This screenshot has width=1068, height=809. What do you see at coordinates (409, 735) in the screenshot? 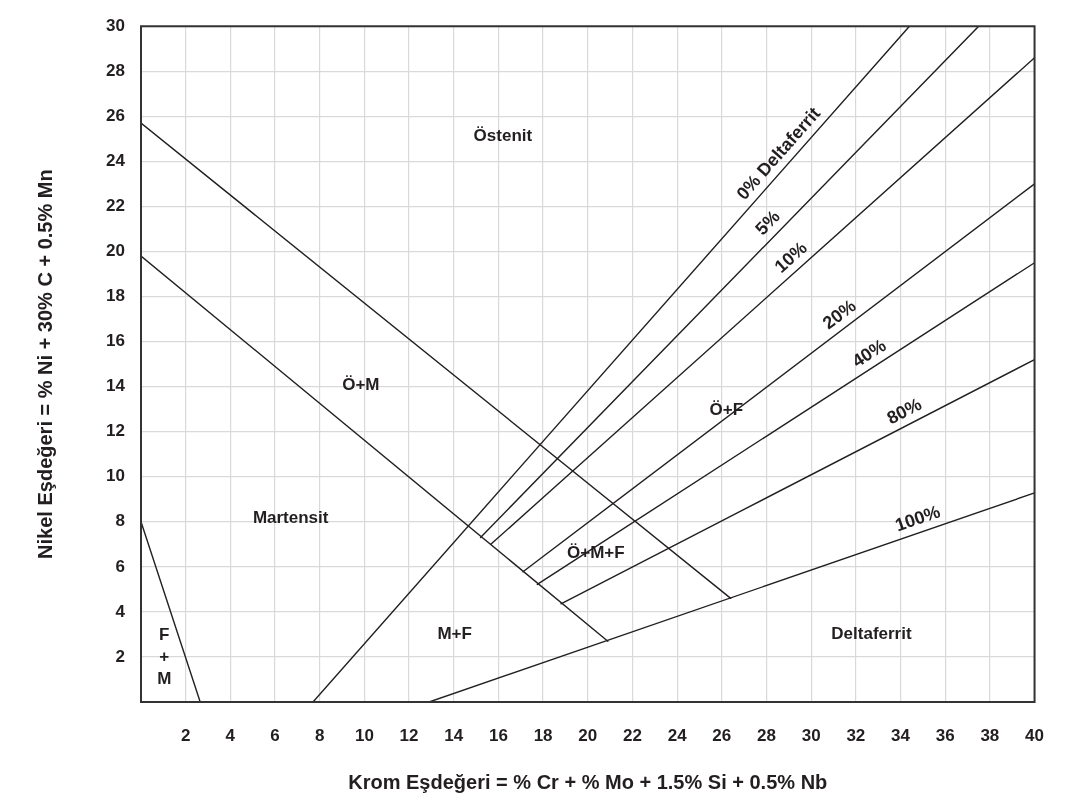
I see `x-tick-label: 12` at bounding box center [409, 735].